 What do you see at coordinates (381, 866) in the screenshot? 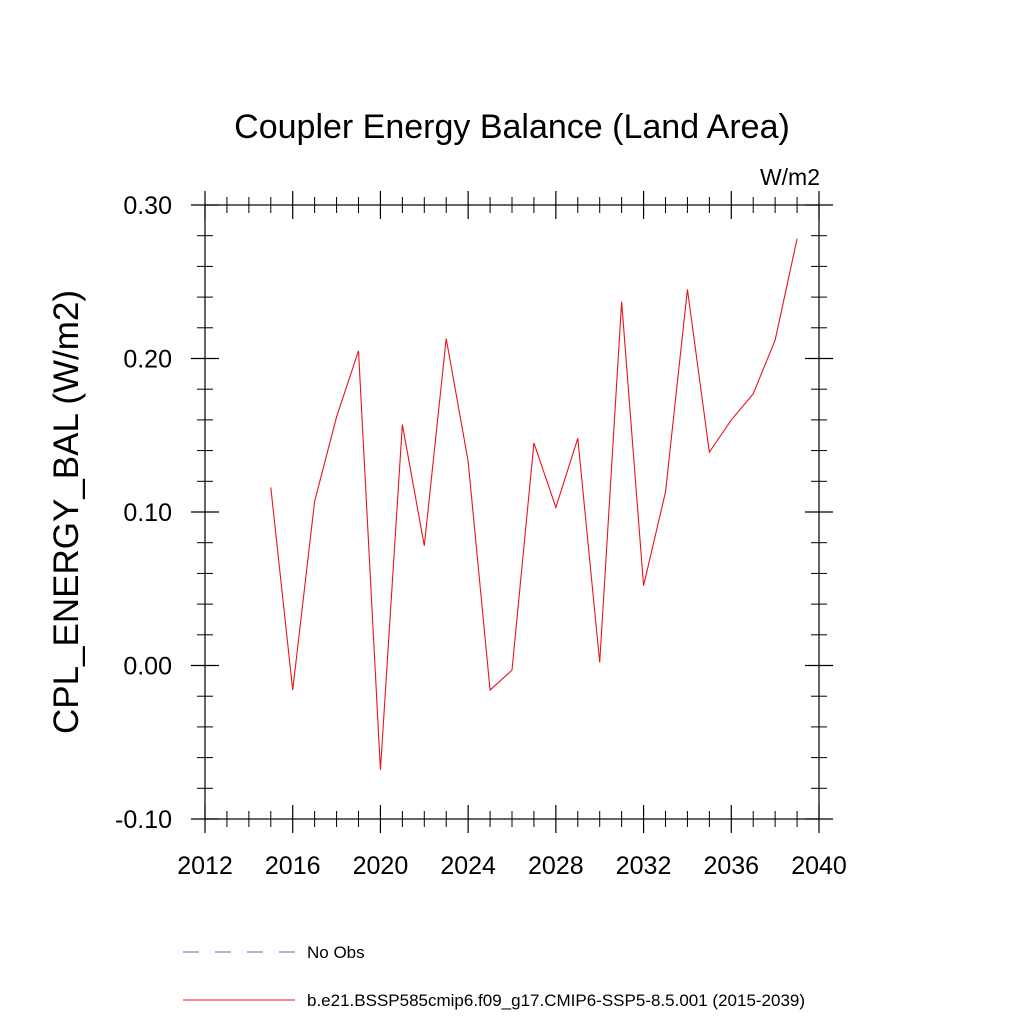
I see `x-tick-label: 2020` at bounding box center [381, 866].